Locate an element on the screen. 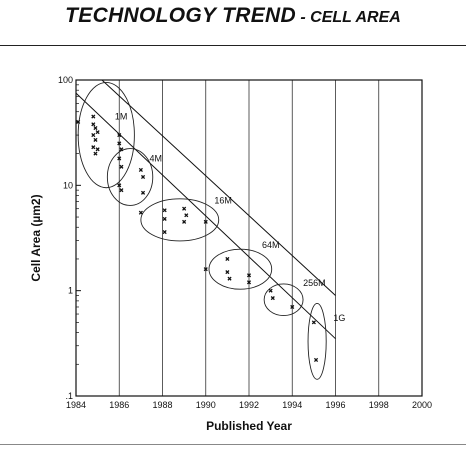 The width and height of the screenshot is (466, 450). x-tick-label: 1988 is located at coordinates (162, 405).